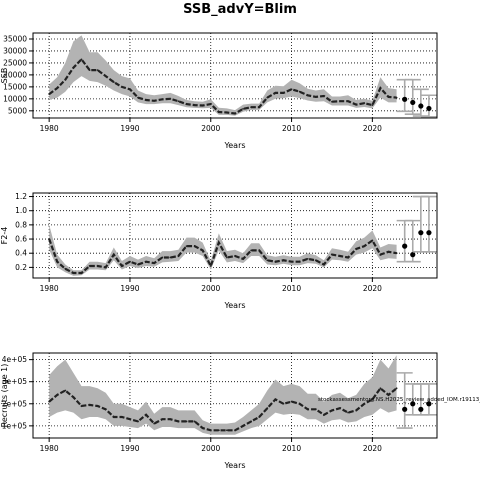  Describe the element at coordinates (15, 98) in the screenshot. I see `y-tick-label: 10000` at that location.